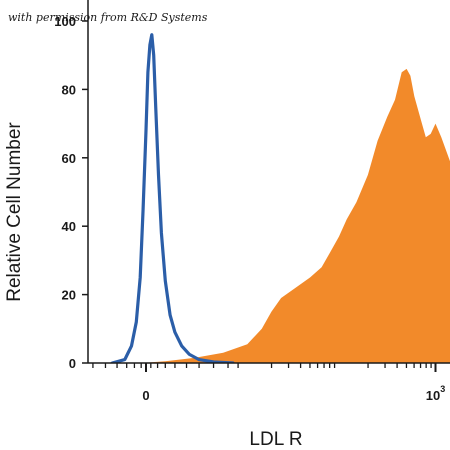 Image resolution: width=450 pixels, height=450 pixels. What do you see at coordinates (275, 439) in the screenshot?
I see `x-axis-title: LDL R` at bounding box center [275, 439].